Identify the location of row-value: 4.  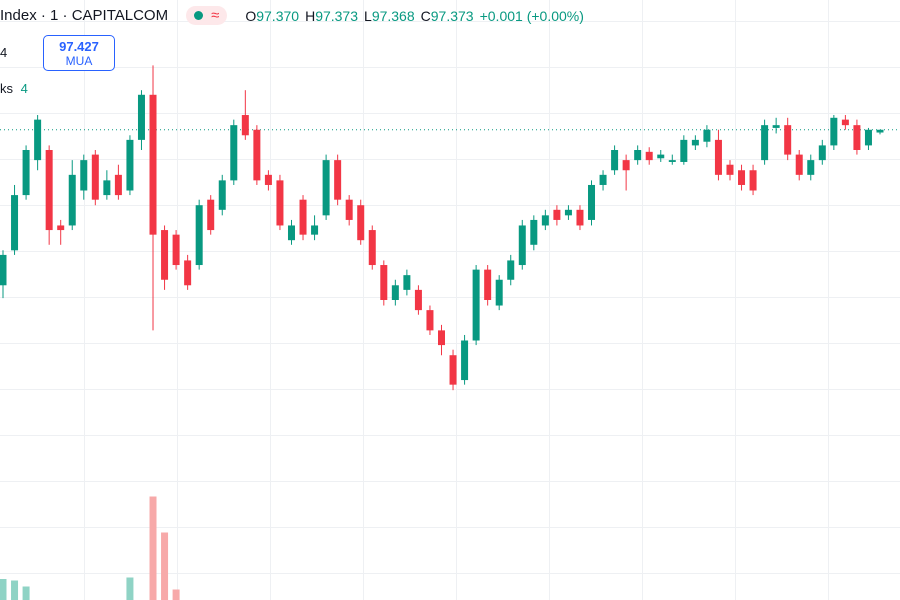
(4, 52).